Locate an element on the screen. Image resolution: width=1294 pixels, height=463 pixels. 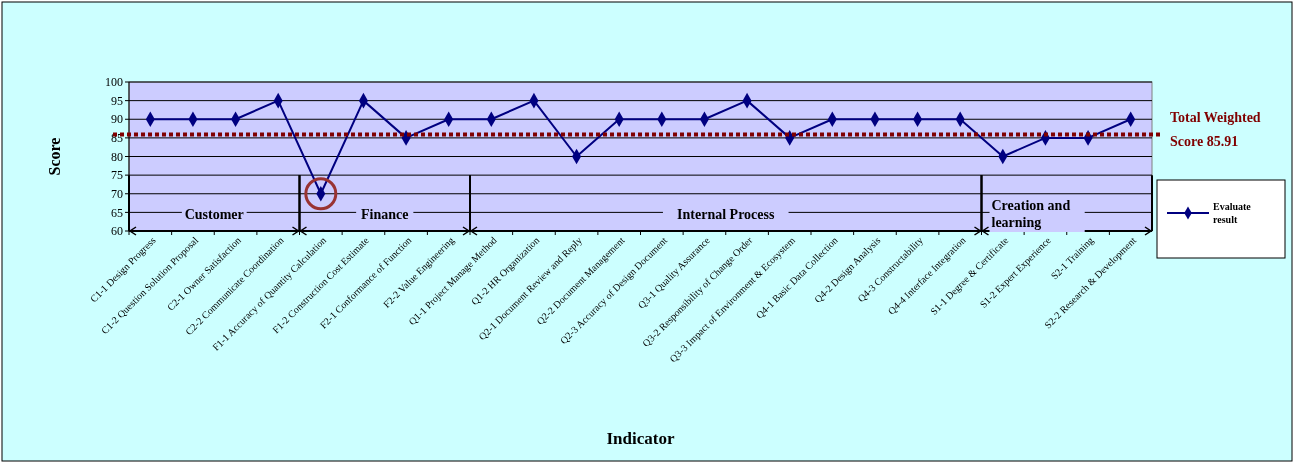
y-tick-label: 60 is located at coordinates (117, 231).